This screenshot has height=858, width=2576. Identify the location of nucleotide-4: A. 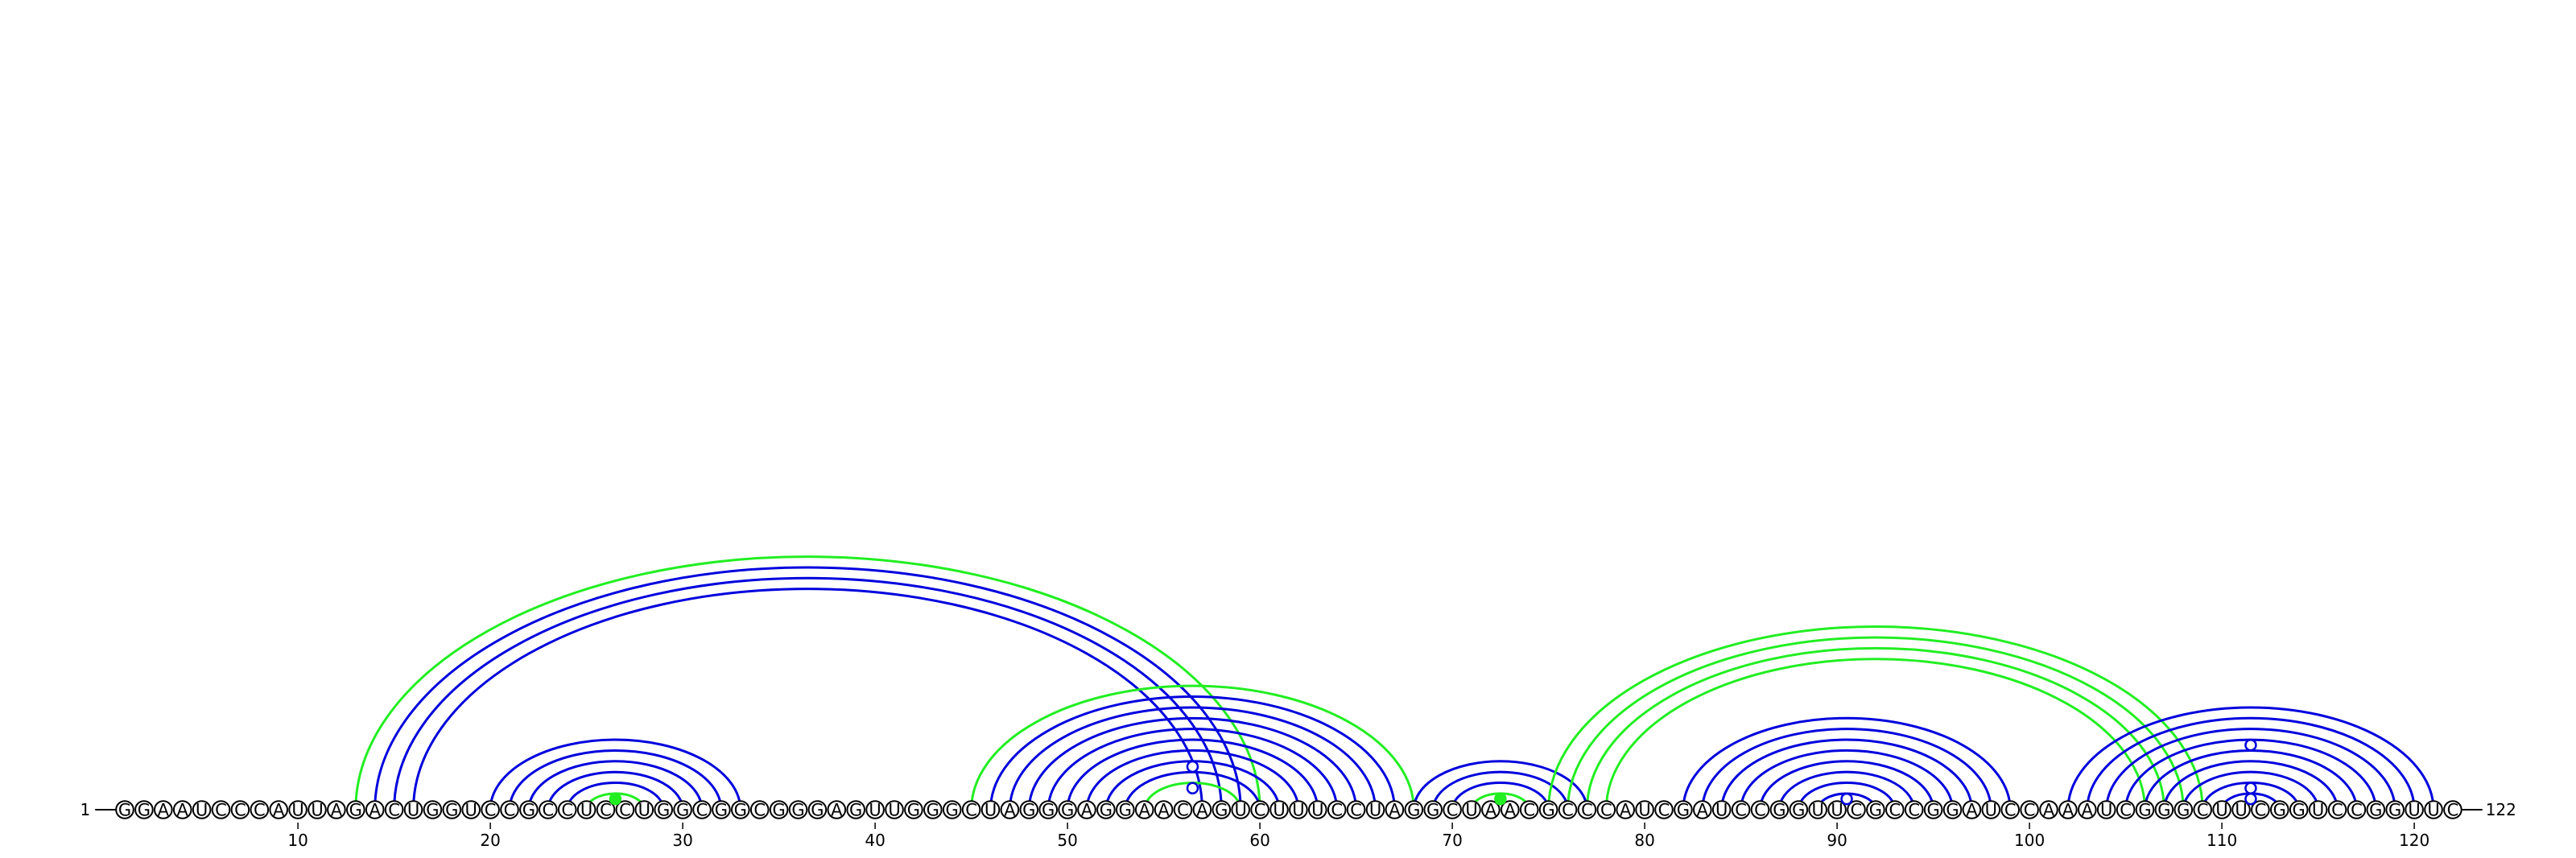
(183, 811).